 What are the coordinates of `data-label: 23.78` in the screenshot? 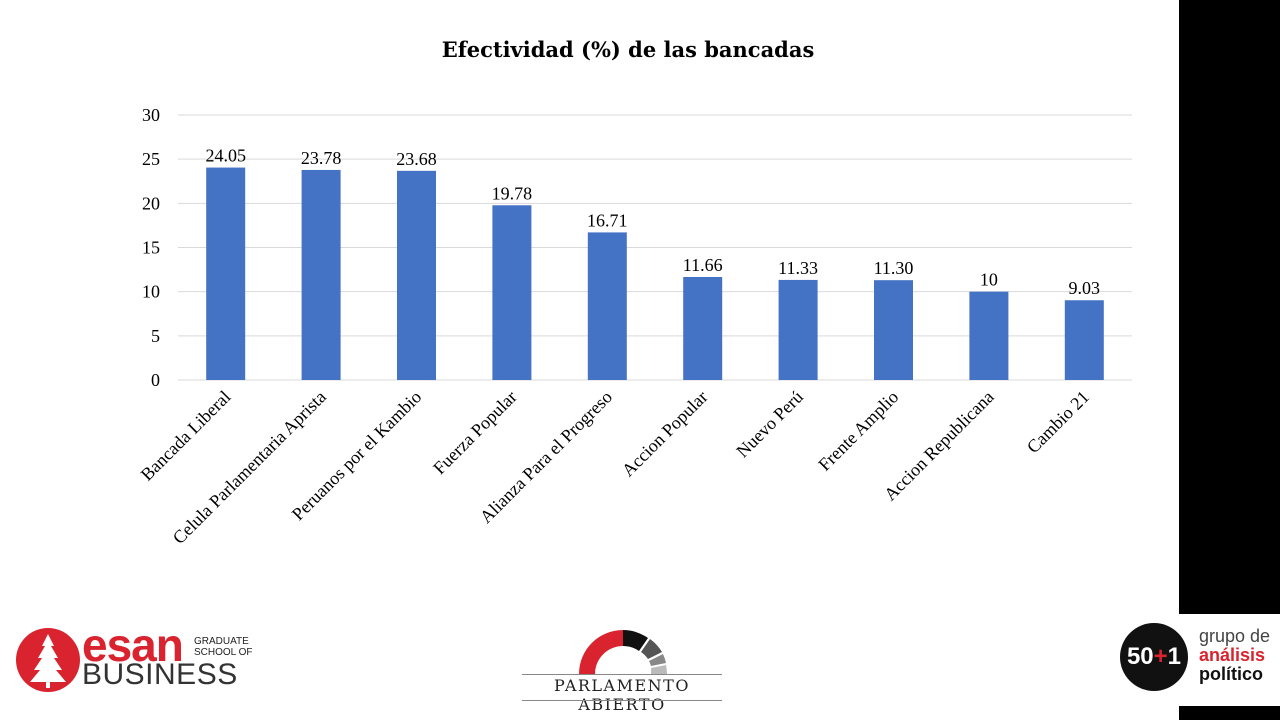 It's located at (321, 158).